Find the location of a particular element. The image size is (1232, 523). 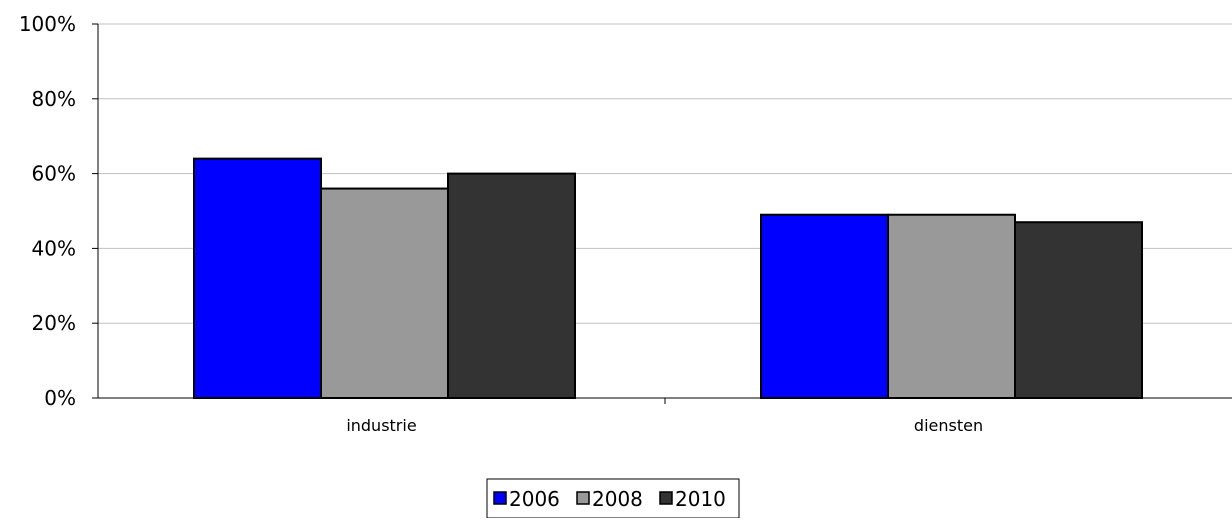

legend-box is located at coordinates (613, 498).